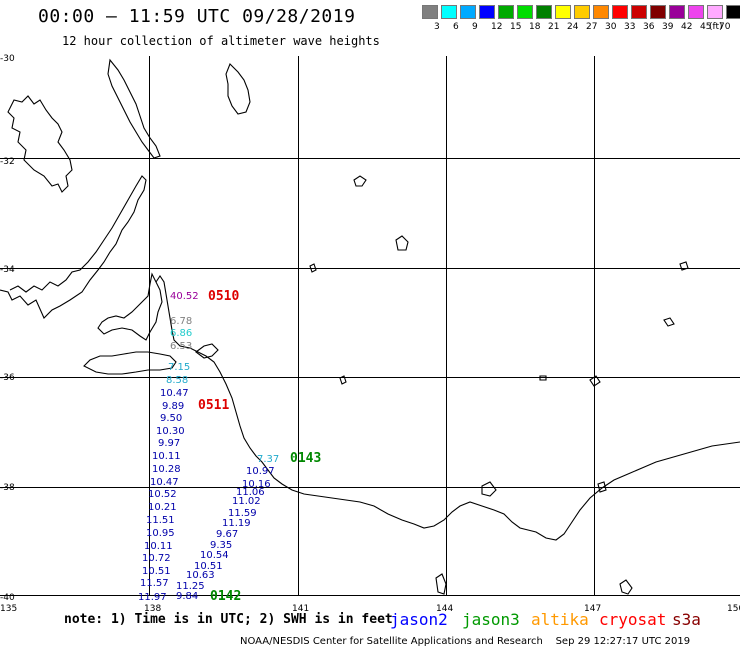 This screenshot has height=650, width=740. What do you see at coordinates (687, 27) in the screenshot?
I see `scale-label: 42` at bounding box center [687, 27].